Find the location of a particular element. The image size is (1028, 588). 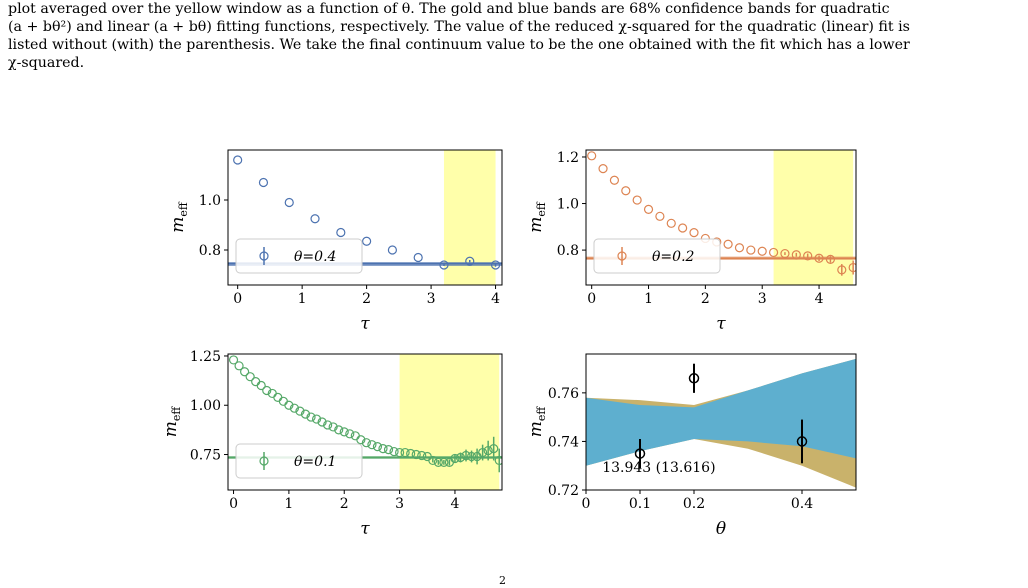

x-tick-label: 0.2 is located at coordinates (694, 504).